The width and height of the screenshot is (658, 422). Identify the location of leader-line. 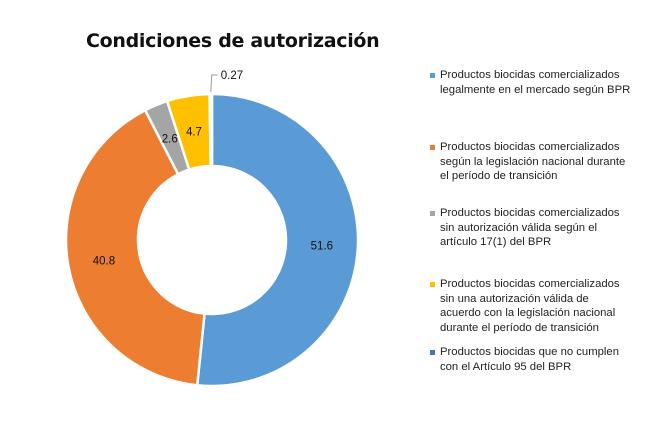
(214, 83).